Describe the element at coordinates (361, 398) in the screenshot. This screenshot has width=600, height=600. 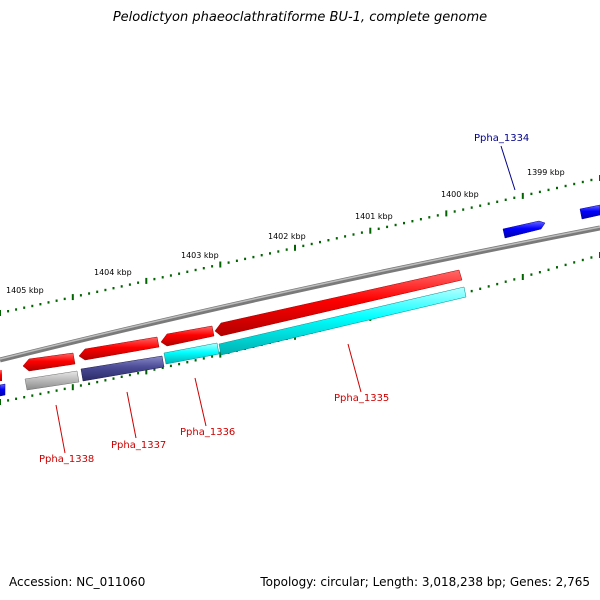
I see `gene-label-ppha-1335: Ppha_1335` at that location.